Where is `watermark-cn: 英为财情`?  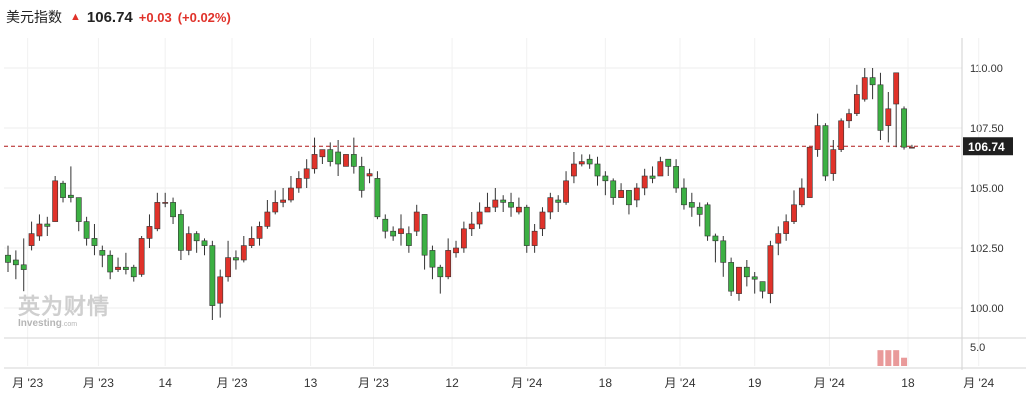
watermark-cn: 英为财情 is located at coordinates (64, 306).